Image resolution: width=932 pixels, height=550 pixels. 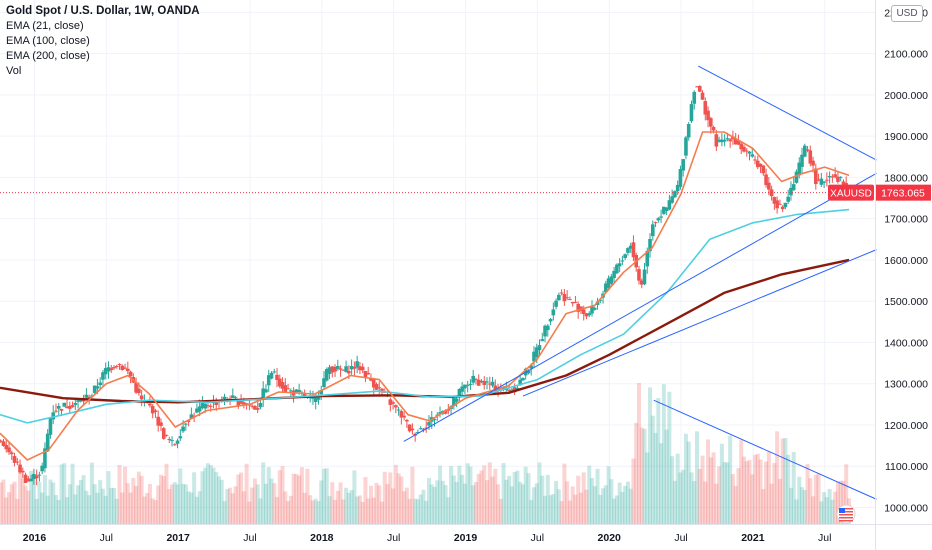 I want to click on price-axis-label: 1700.000, so click(x=906, y=220).